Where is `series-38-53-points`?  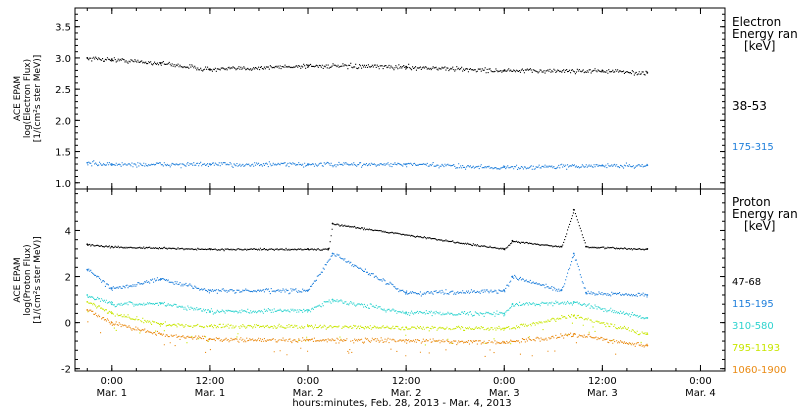 series-38-53-points is located at coordinates (367, 66).